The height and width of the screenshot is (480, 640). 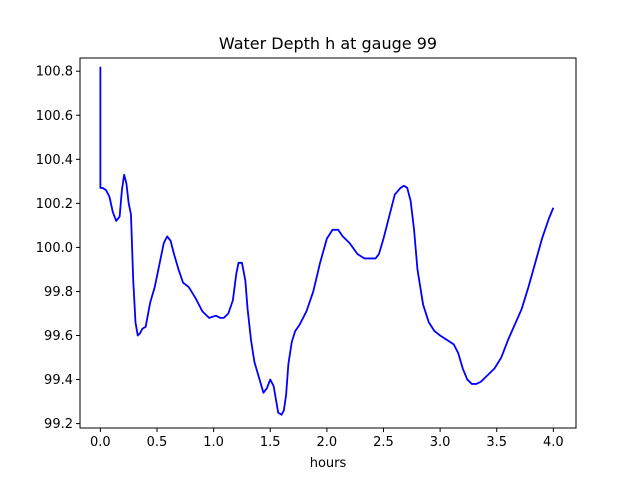 I want to click on x-tick-label: 0.5, so click(x=157, y=442).